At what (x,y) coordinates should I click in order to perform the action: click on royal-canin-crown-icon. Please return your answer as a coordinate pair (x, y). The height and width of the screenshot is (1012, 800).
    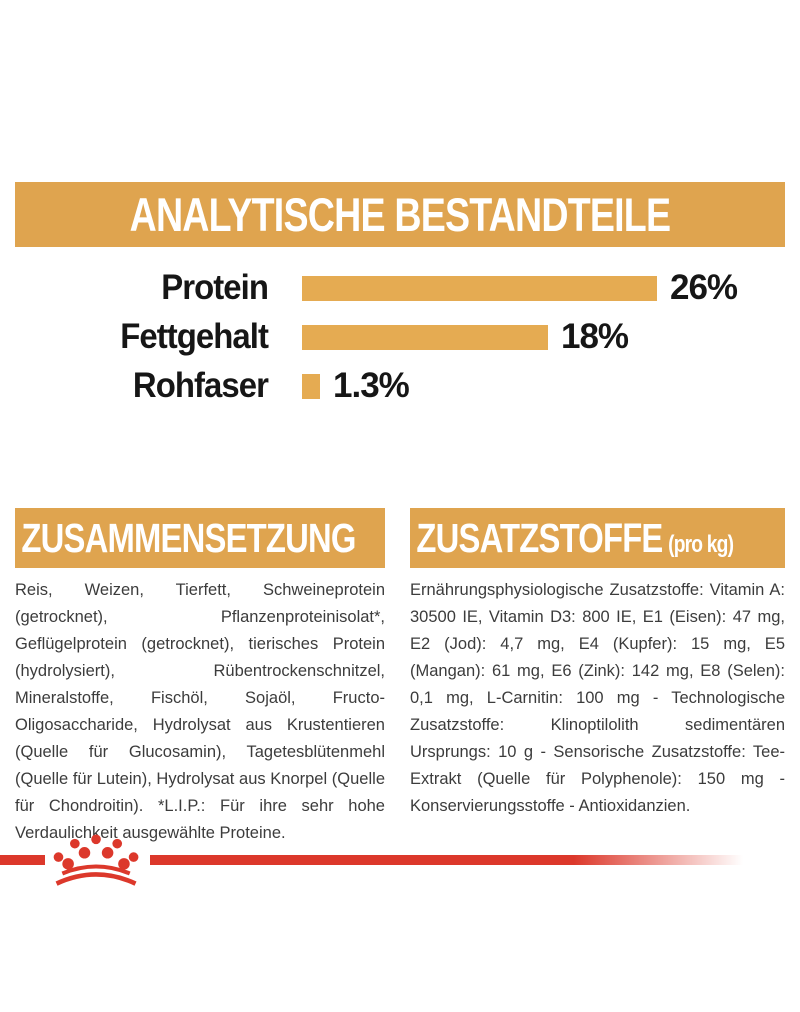
    Looking at the image, I should click on (96, 860).